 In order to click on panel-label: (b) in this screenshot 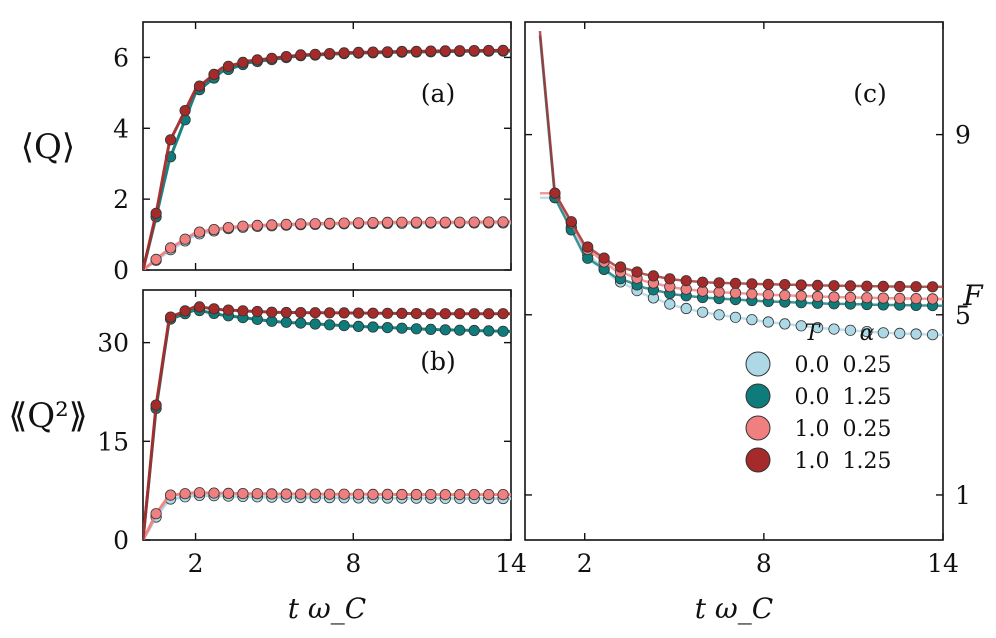, I will do `click(438, 361)`.